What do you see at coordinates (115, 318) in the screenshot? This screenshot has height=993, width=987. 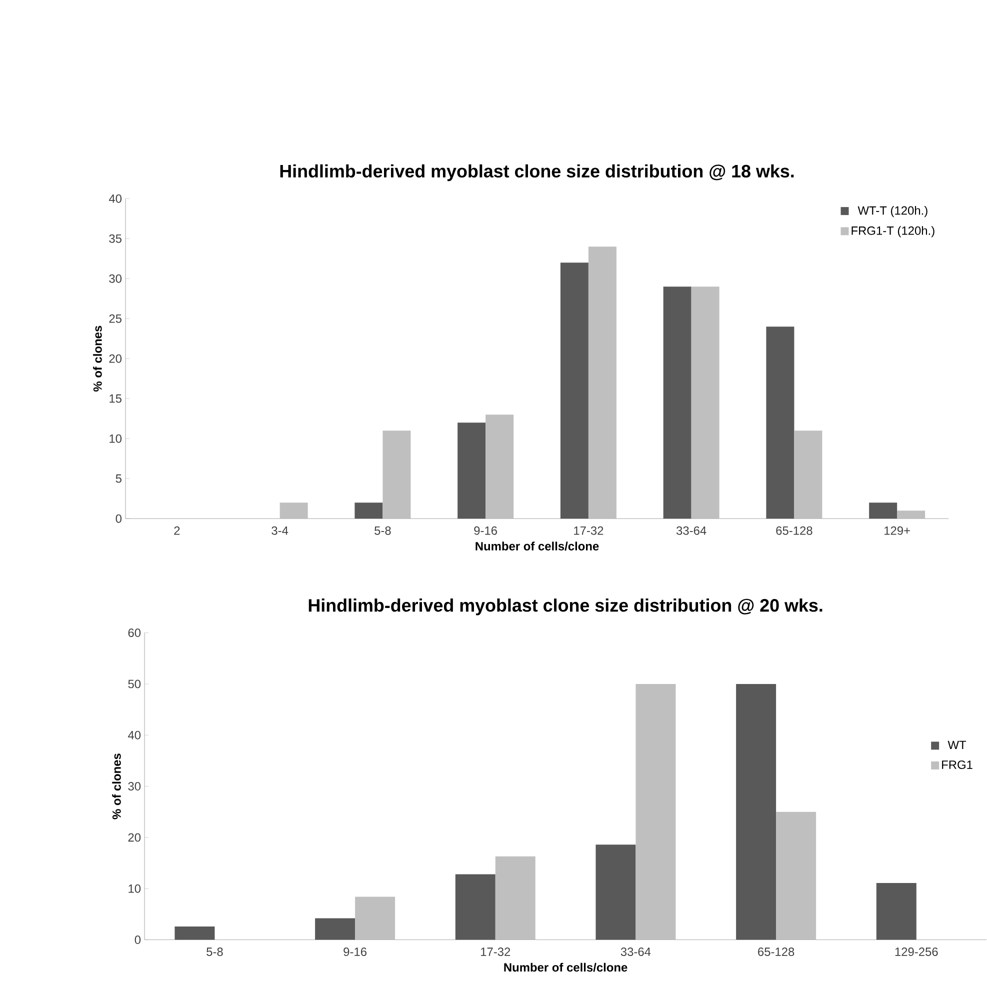 I see `y-tick-label: 25` at bounding box center [115, 318].